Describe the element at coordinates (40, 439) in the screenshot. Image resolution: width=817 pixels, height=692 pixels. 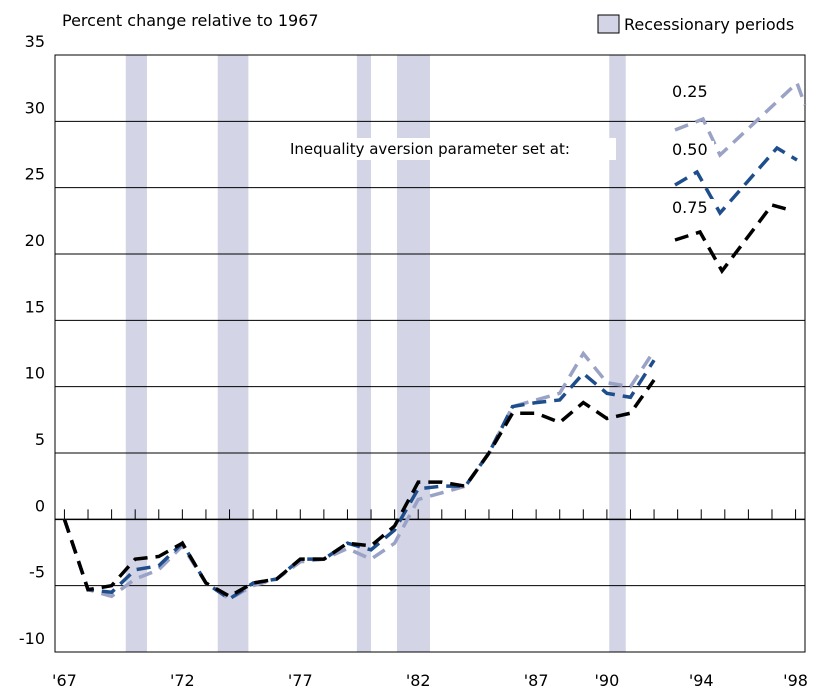
I see `y-tick-label: 5` at that location.